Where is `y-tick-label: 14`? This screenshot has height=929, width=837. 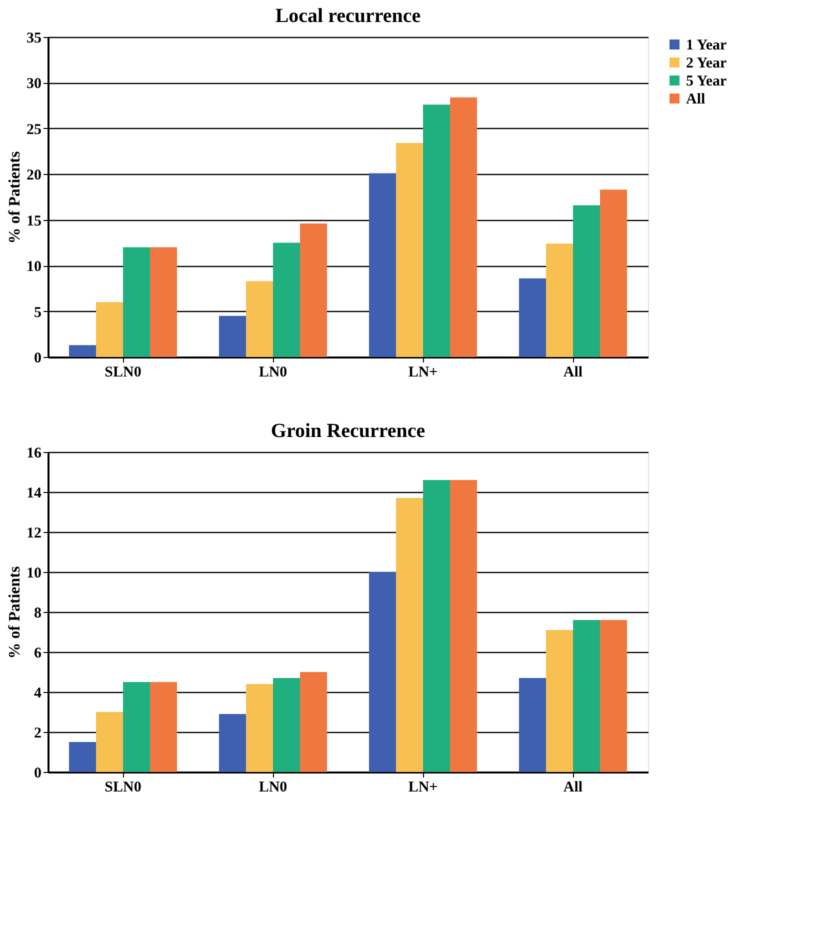
y-tick-label: 14 is located at coordinates (34, 494).